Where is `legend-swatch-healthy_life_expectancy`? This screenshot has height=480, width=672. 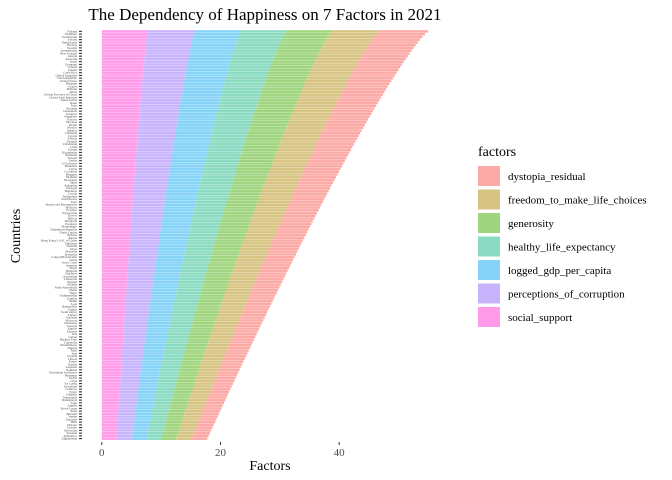
legend-swatch-healthy_life_expectancy is located at coordinates (489, 246).